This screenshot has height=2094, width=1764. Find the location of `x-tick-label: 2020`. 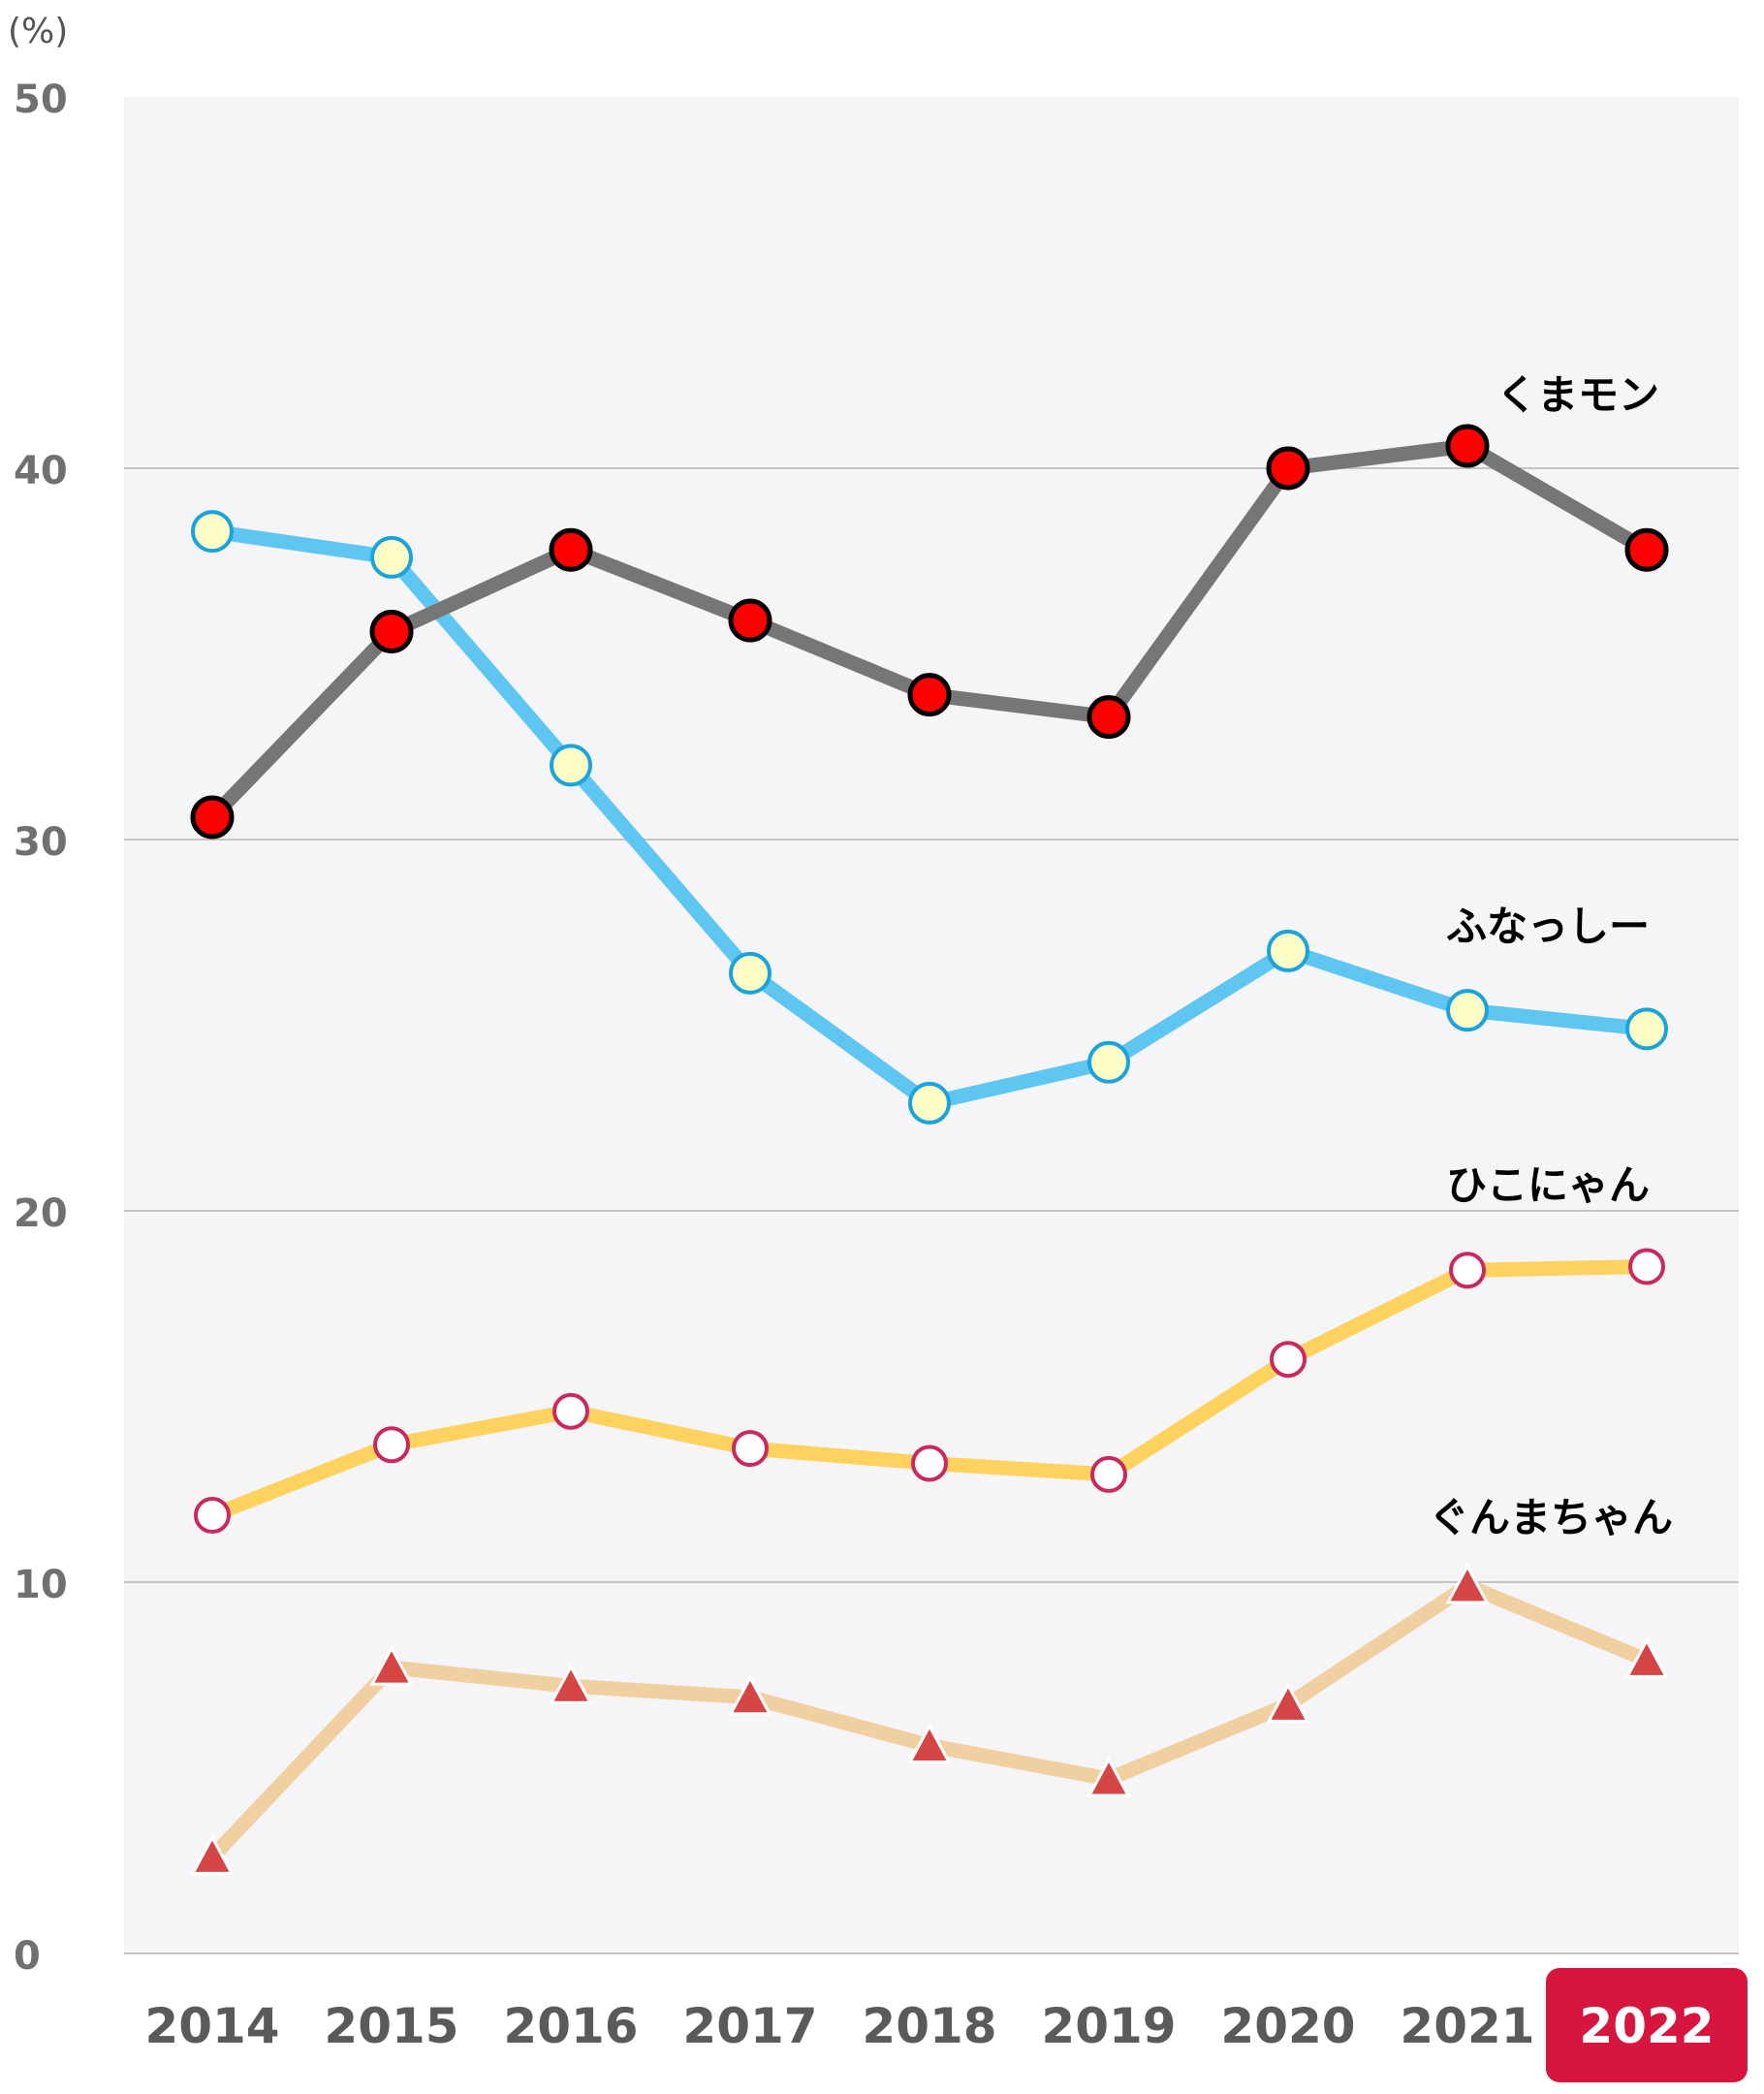

x-tick-label: 2020 is located at coordinates (1287, 2026).